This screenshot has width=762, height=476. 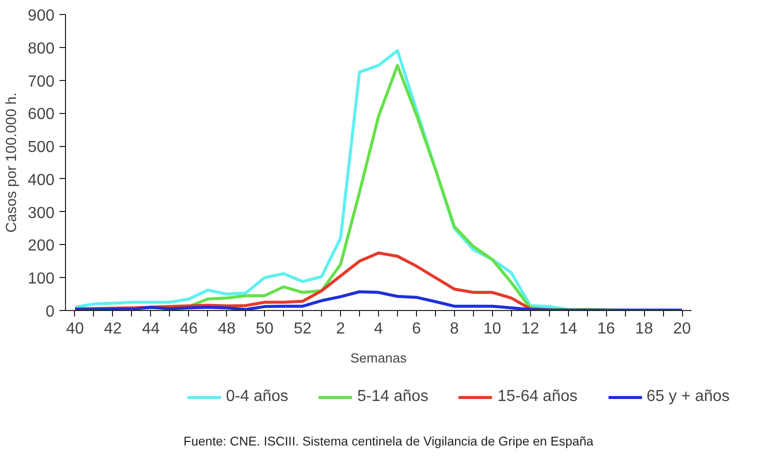 What do you see at coordinates (12, 162) in the screenshot?
I see `y-axis-title: Casos por 100.000 h.` at bounding box center [12, 162].